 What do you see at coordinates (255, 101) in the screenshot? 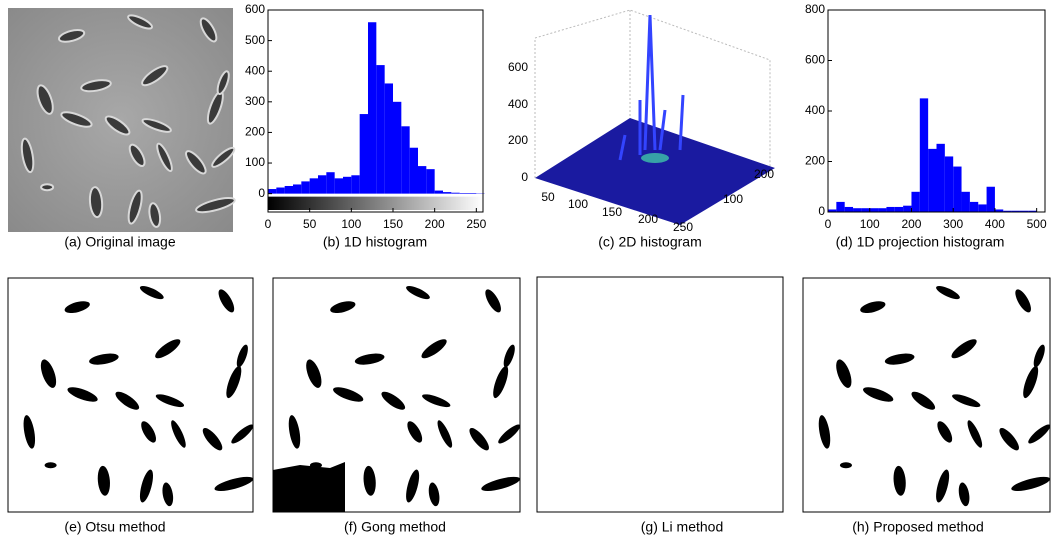
I see `y-tick-label: 300` at bounding box center [255, 101].